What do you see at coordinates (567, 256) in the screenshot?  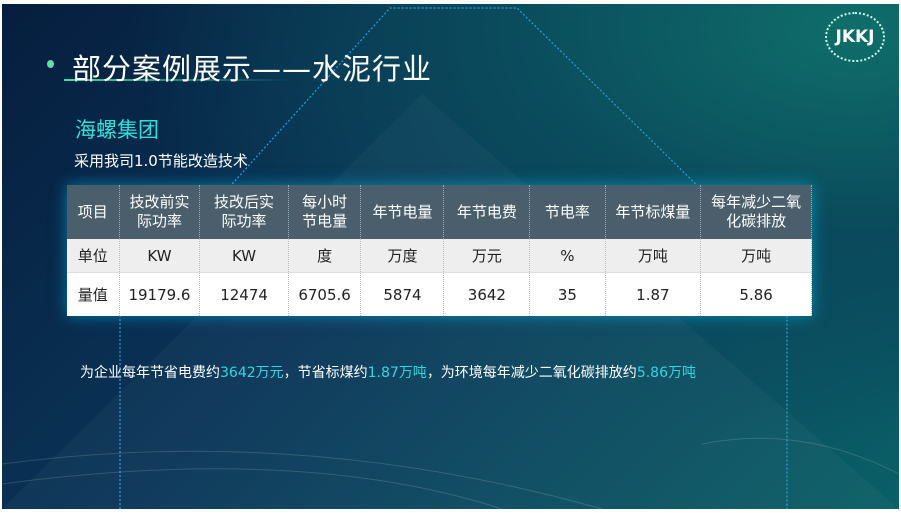 I see `table-cell: %` at bounding box center [567, 256].